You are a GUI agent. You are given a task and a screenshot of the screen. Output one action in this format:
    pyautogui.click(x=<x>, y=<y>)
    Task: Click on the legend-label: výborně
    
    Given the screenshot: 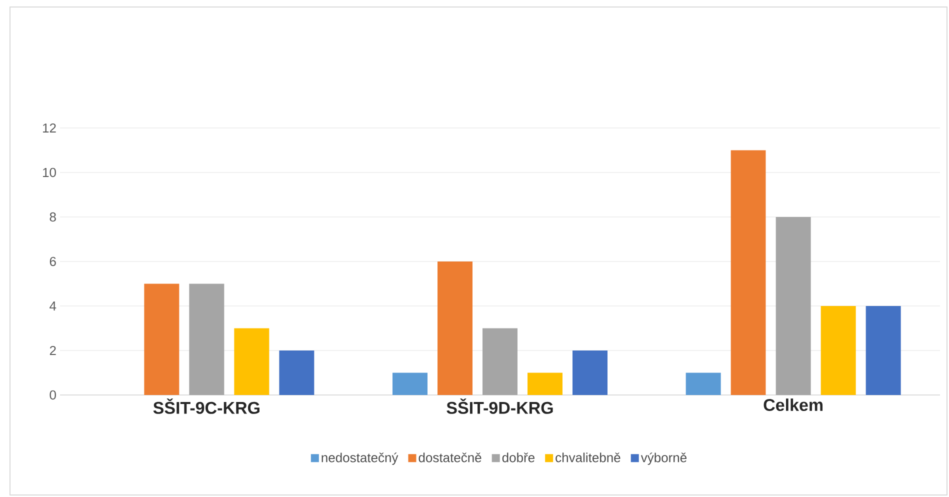 What is the action you would take?
    pyautogui.click(x=663, y=458)
    